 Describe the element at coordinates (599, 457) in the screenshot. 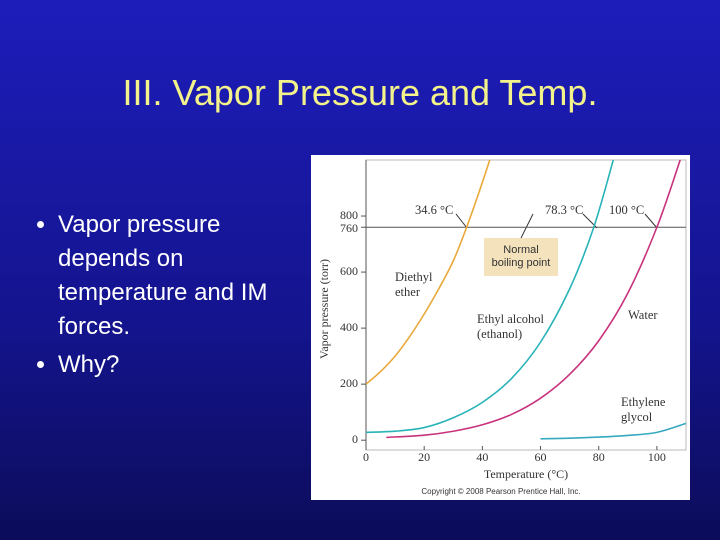

I see `x-tick-label: 80` at that location.